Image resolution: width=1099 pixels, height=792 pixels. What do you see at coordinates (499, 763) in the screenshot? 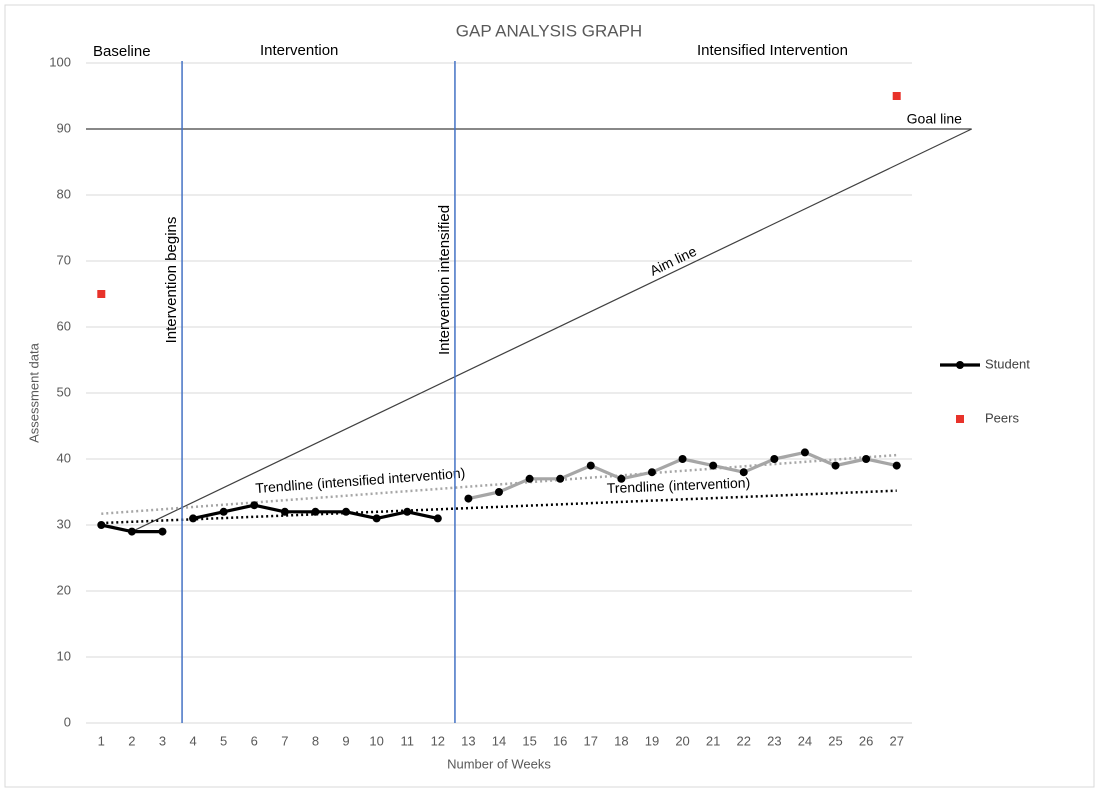
I see `x-axis-label: Number of Weeks` at bounding box center [499, 763].